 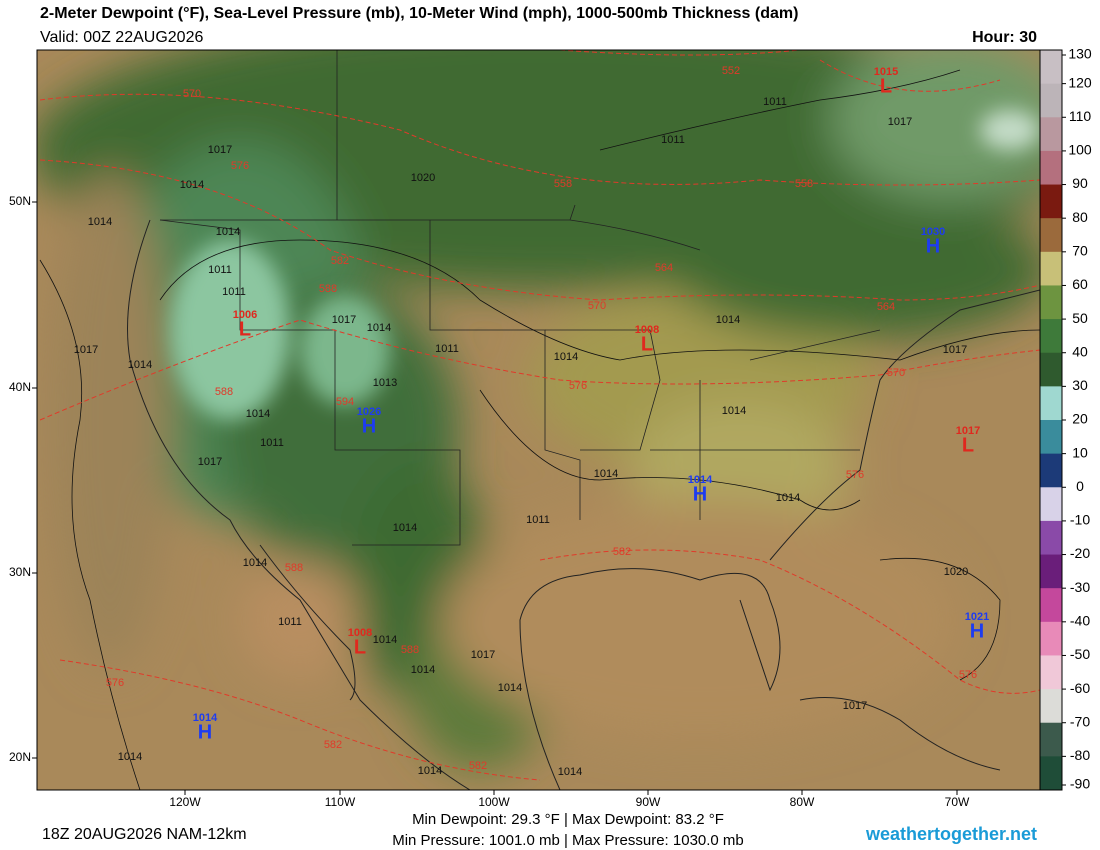 I want to click on colorbar-label: -40, so click(x=1080, y=621).